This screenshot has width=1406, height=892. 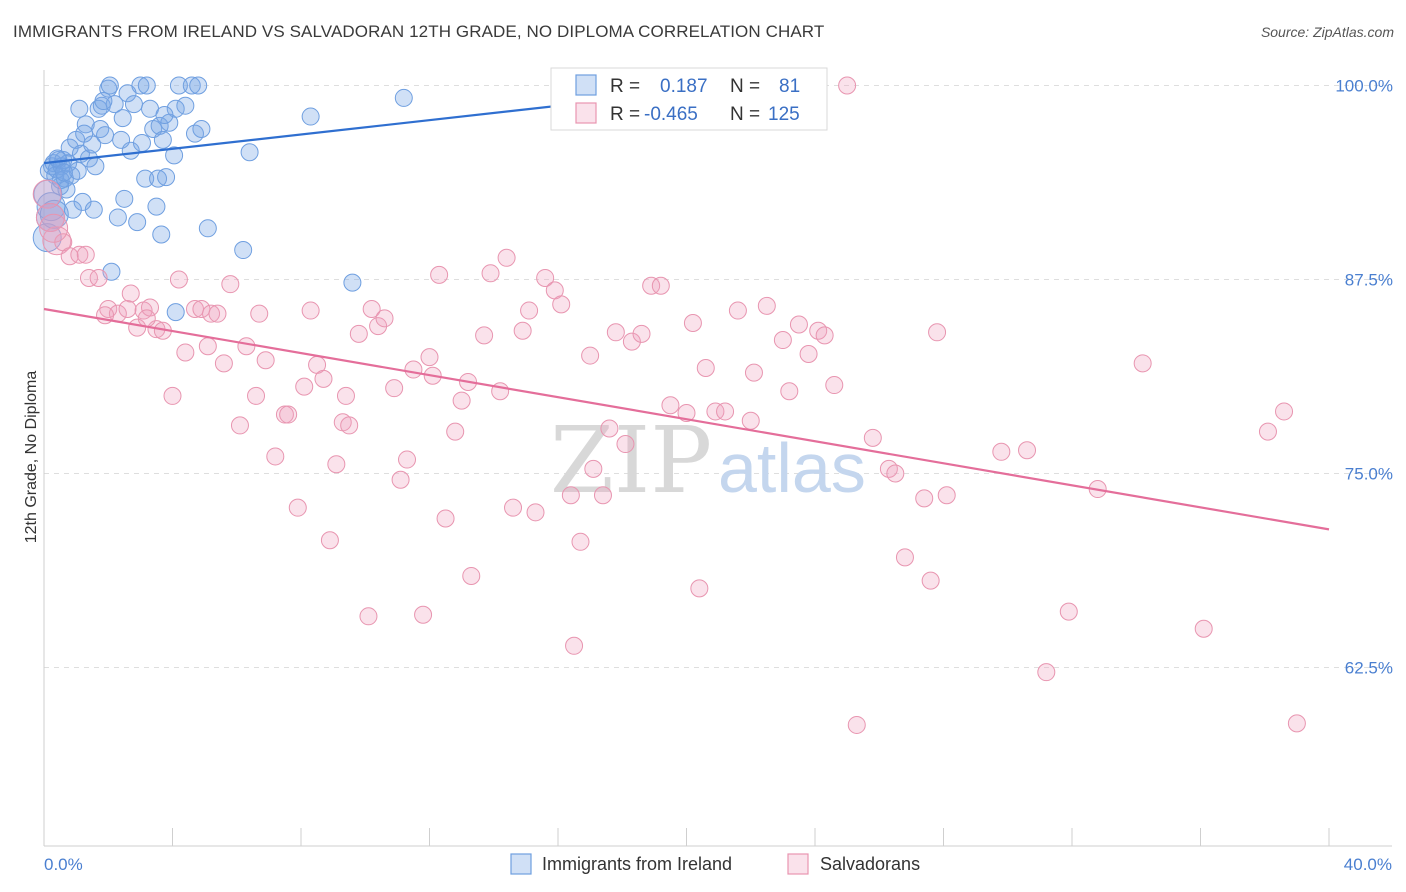 What do you see at coordinates (1369, 474) in the screenshot?
I see `y-tick-label-2: 75.0%` at bounding box center [1369, 474].